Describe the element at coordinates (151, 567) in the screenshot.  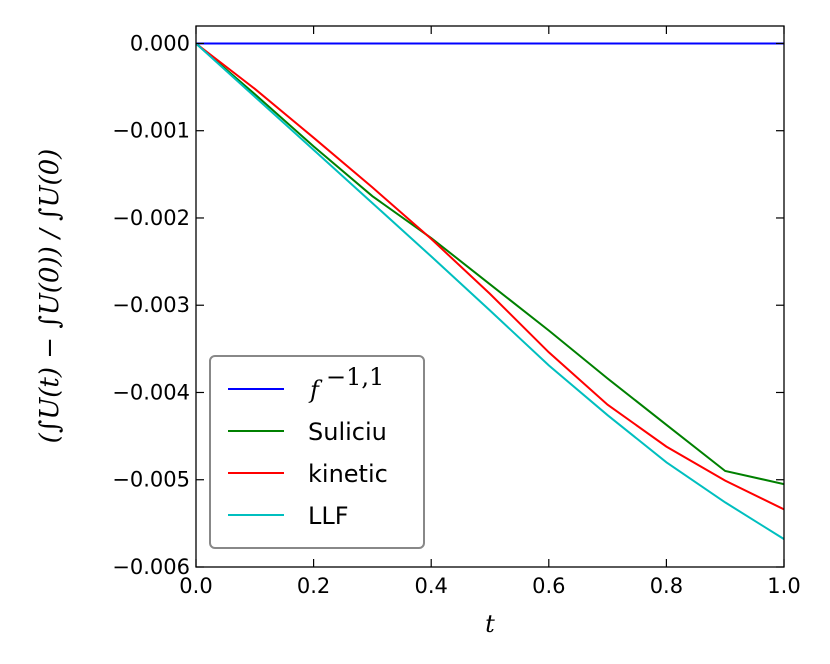
I see `y-tick-label: −0.006` at that location.